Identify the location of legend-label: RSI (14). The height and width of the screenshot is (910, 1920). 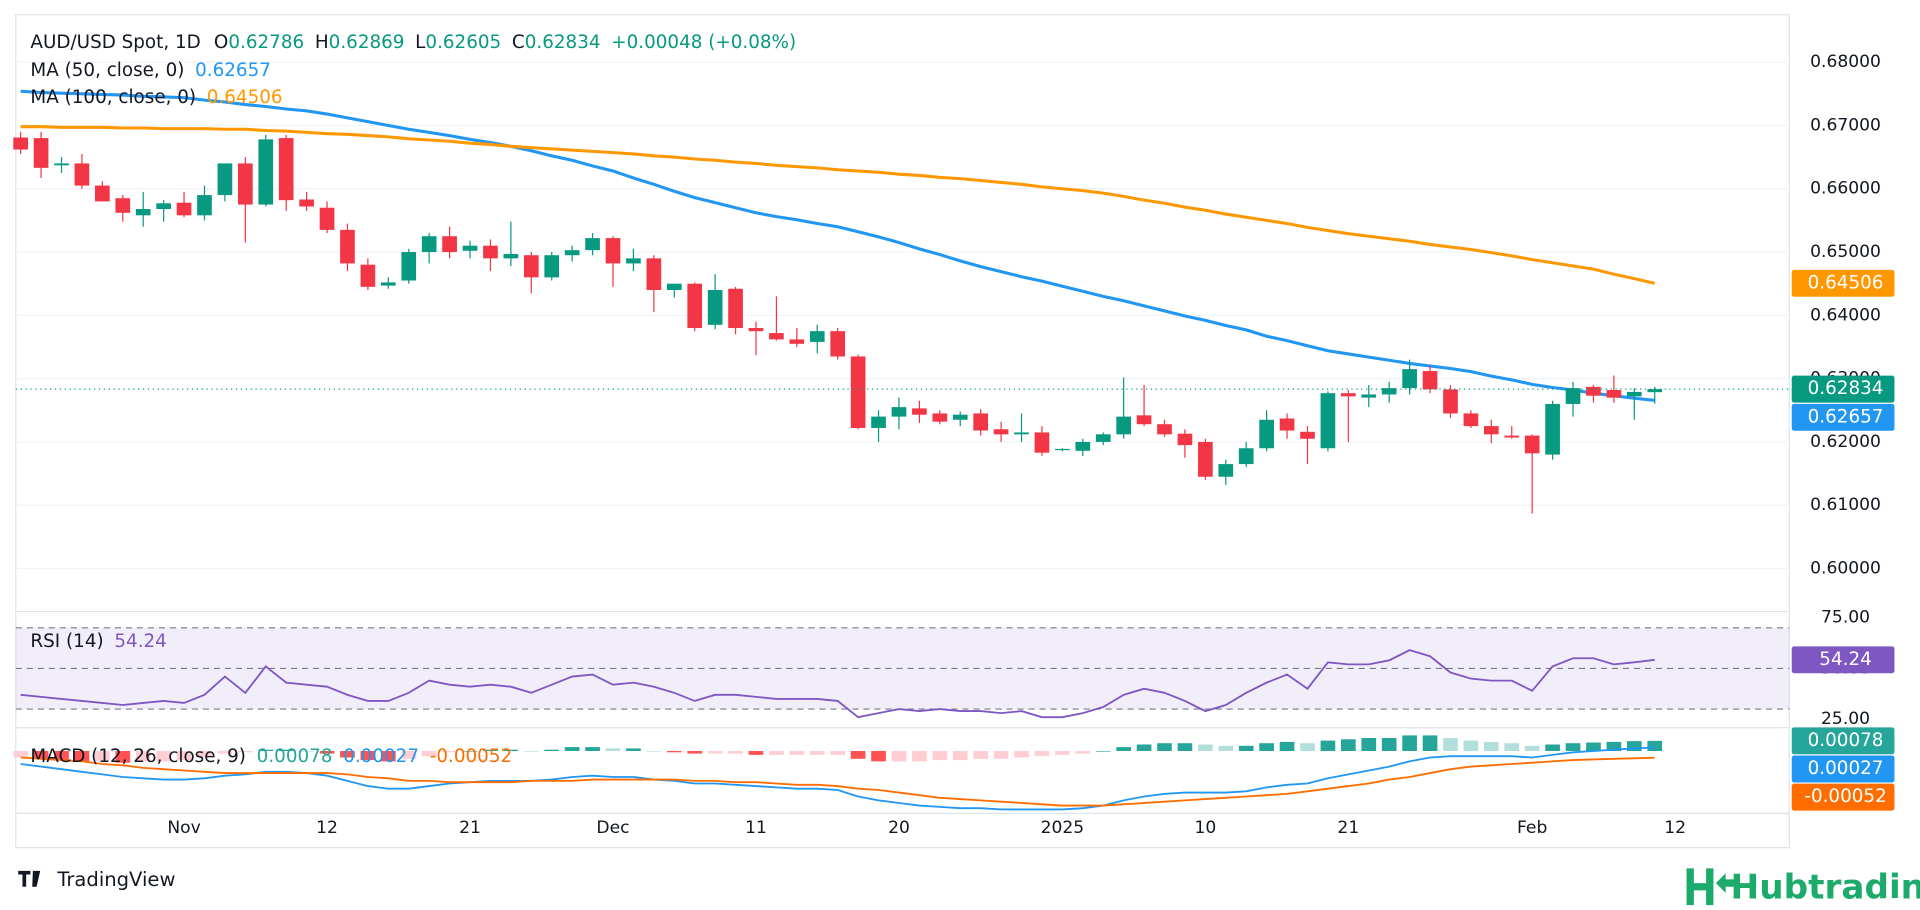
(66, 641).